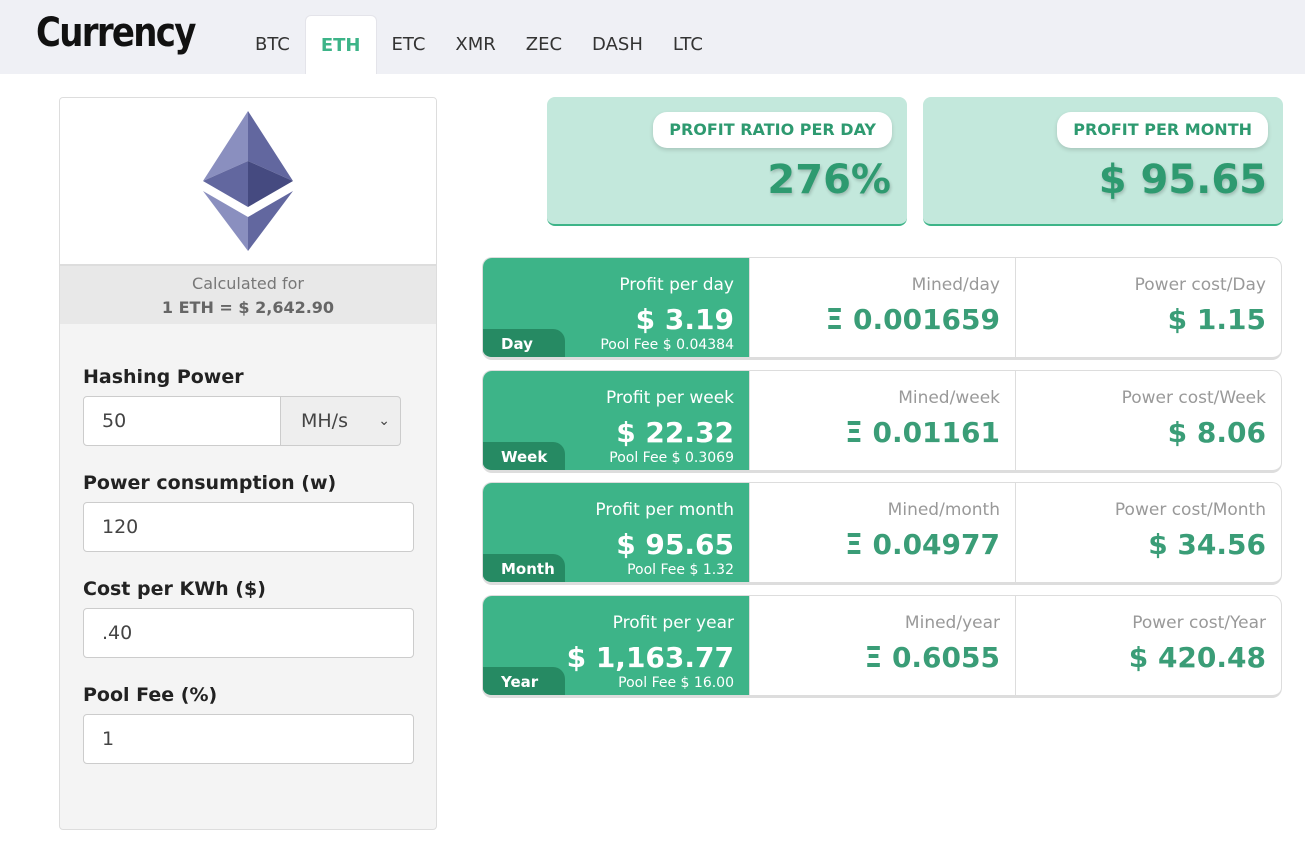  I want to click on mined-label: Mined/week, so click(949, 398).